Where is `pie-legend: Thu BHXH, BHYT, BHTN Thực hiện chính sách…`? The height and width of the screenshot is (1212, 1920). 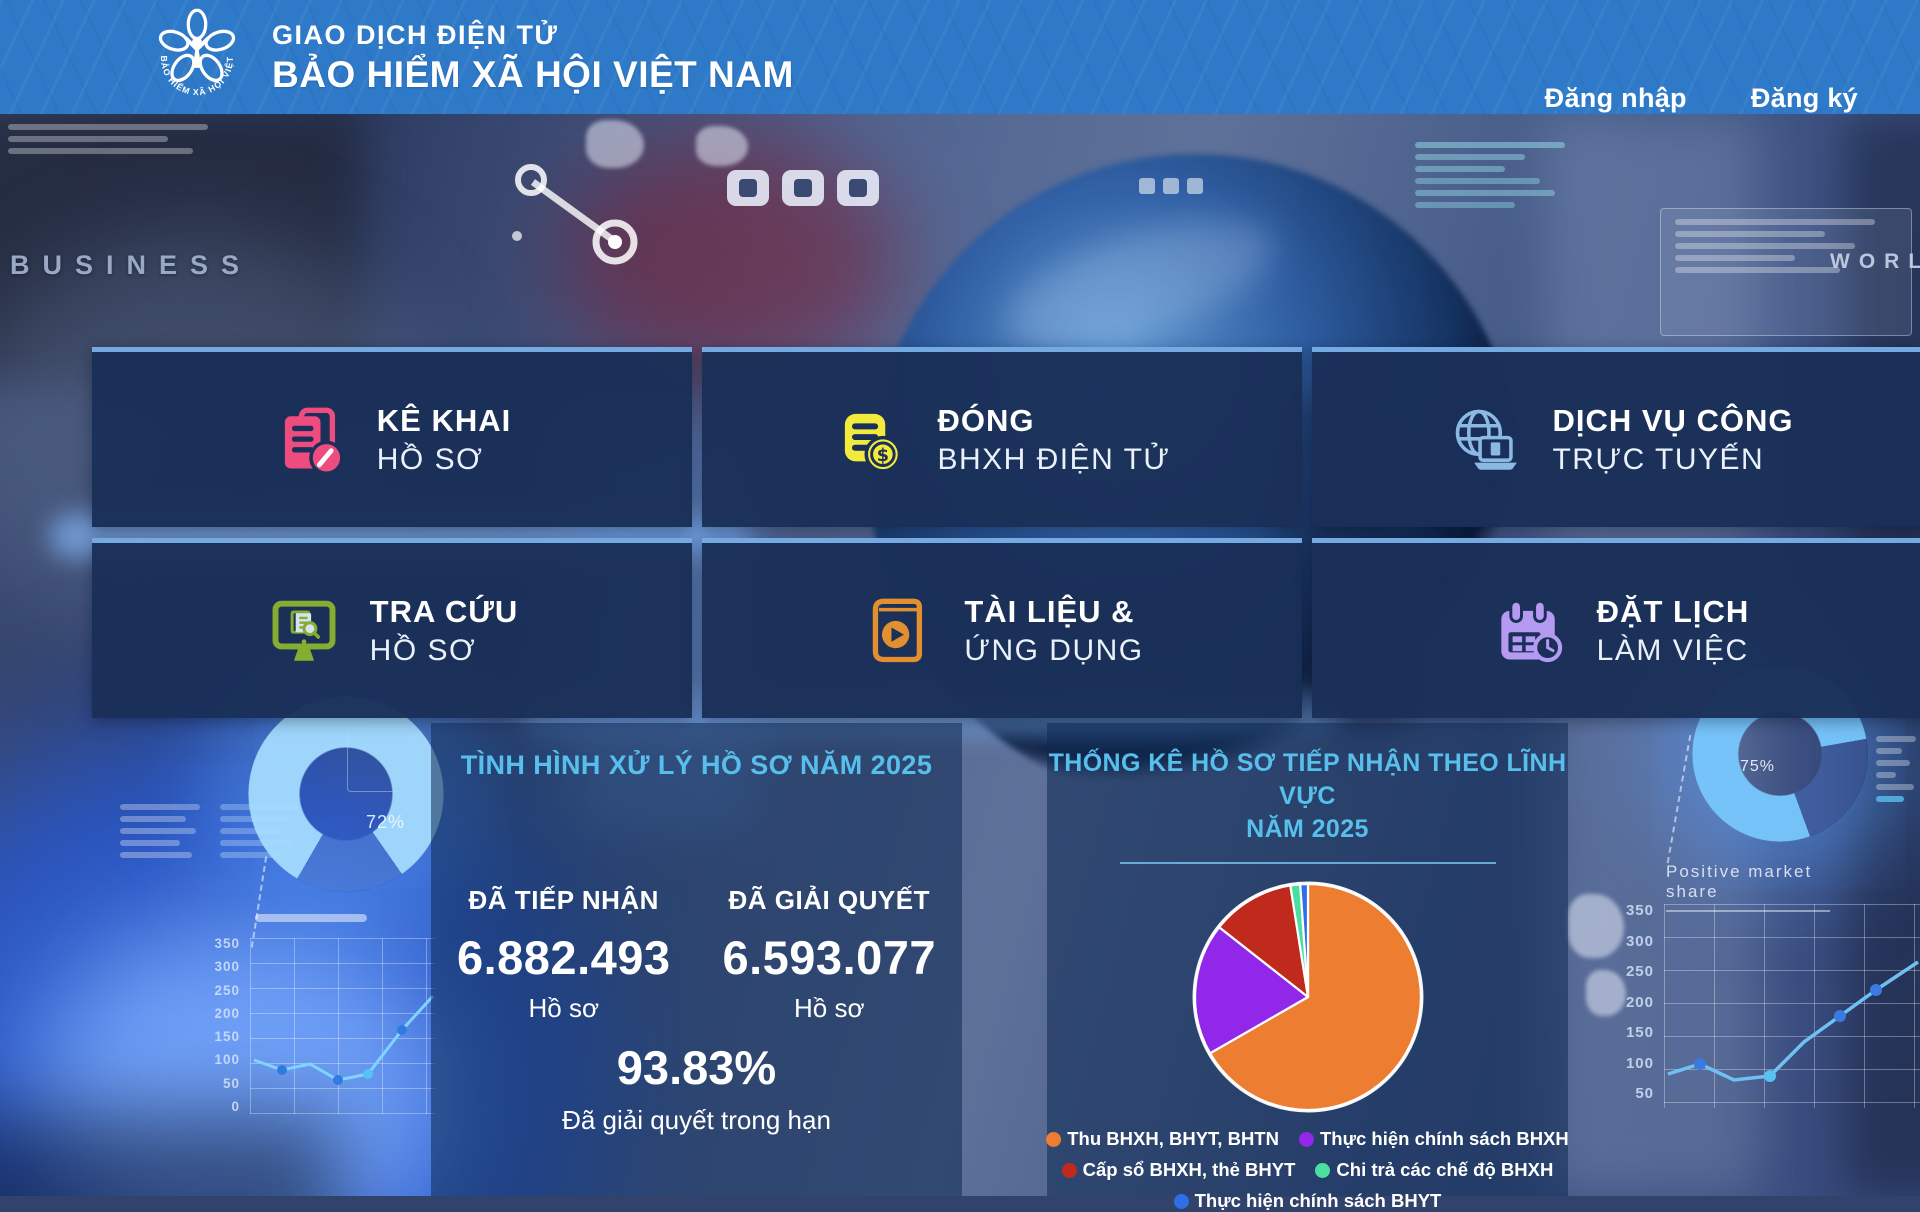
pie-legend: Thu BHXH, BHYT, BHTN Thực hiện chính sách… is located at coordinates (1307, 1170).